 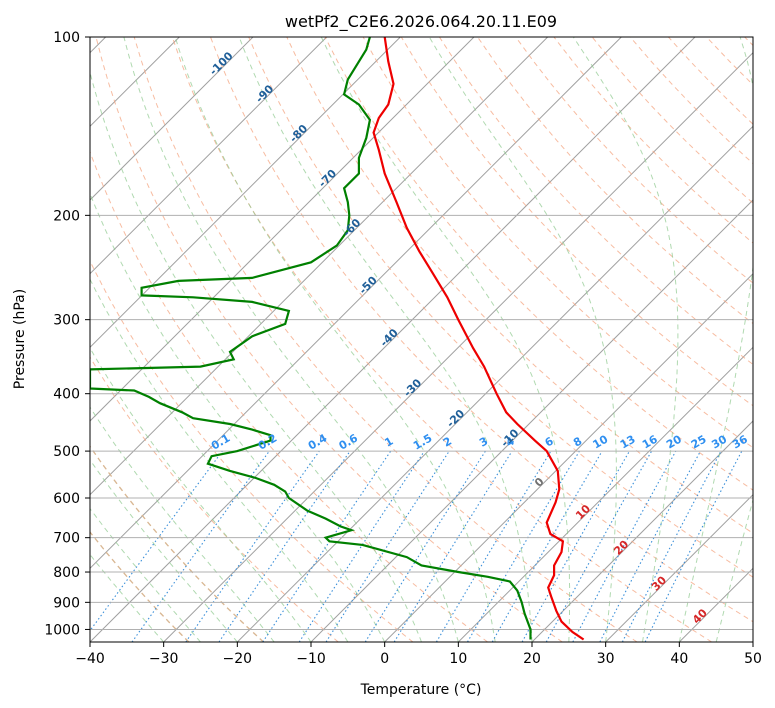 I want to click on x-tick-label: −10, so click(x=311, y=659).